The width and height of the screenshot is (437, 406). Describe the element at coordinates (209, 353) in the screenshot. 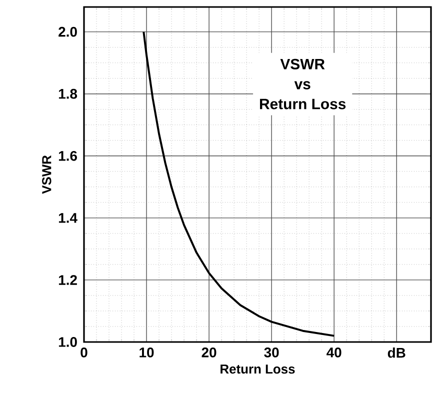

I see `x-tick-label: 20` at that location.